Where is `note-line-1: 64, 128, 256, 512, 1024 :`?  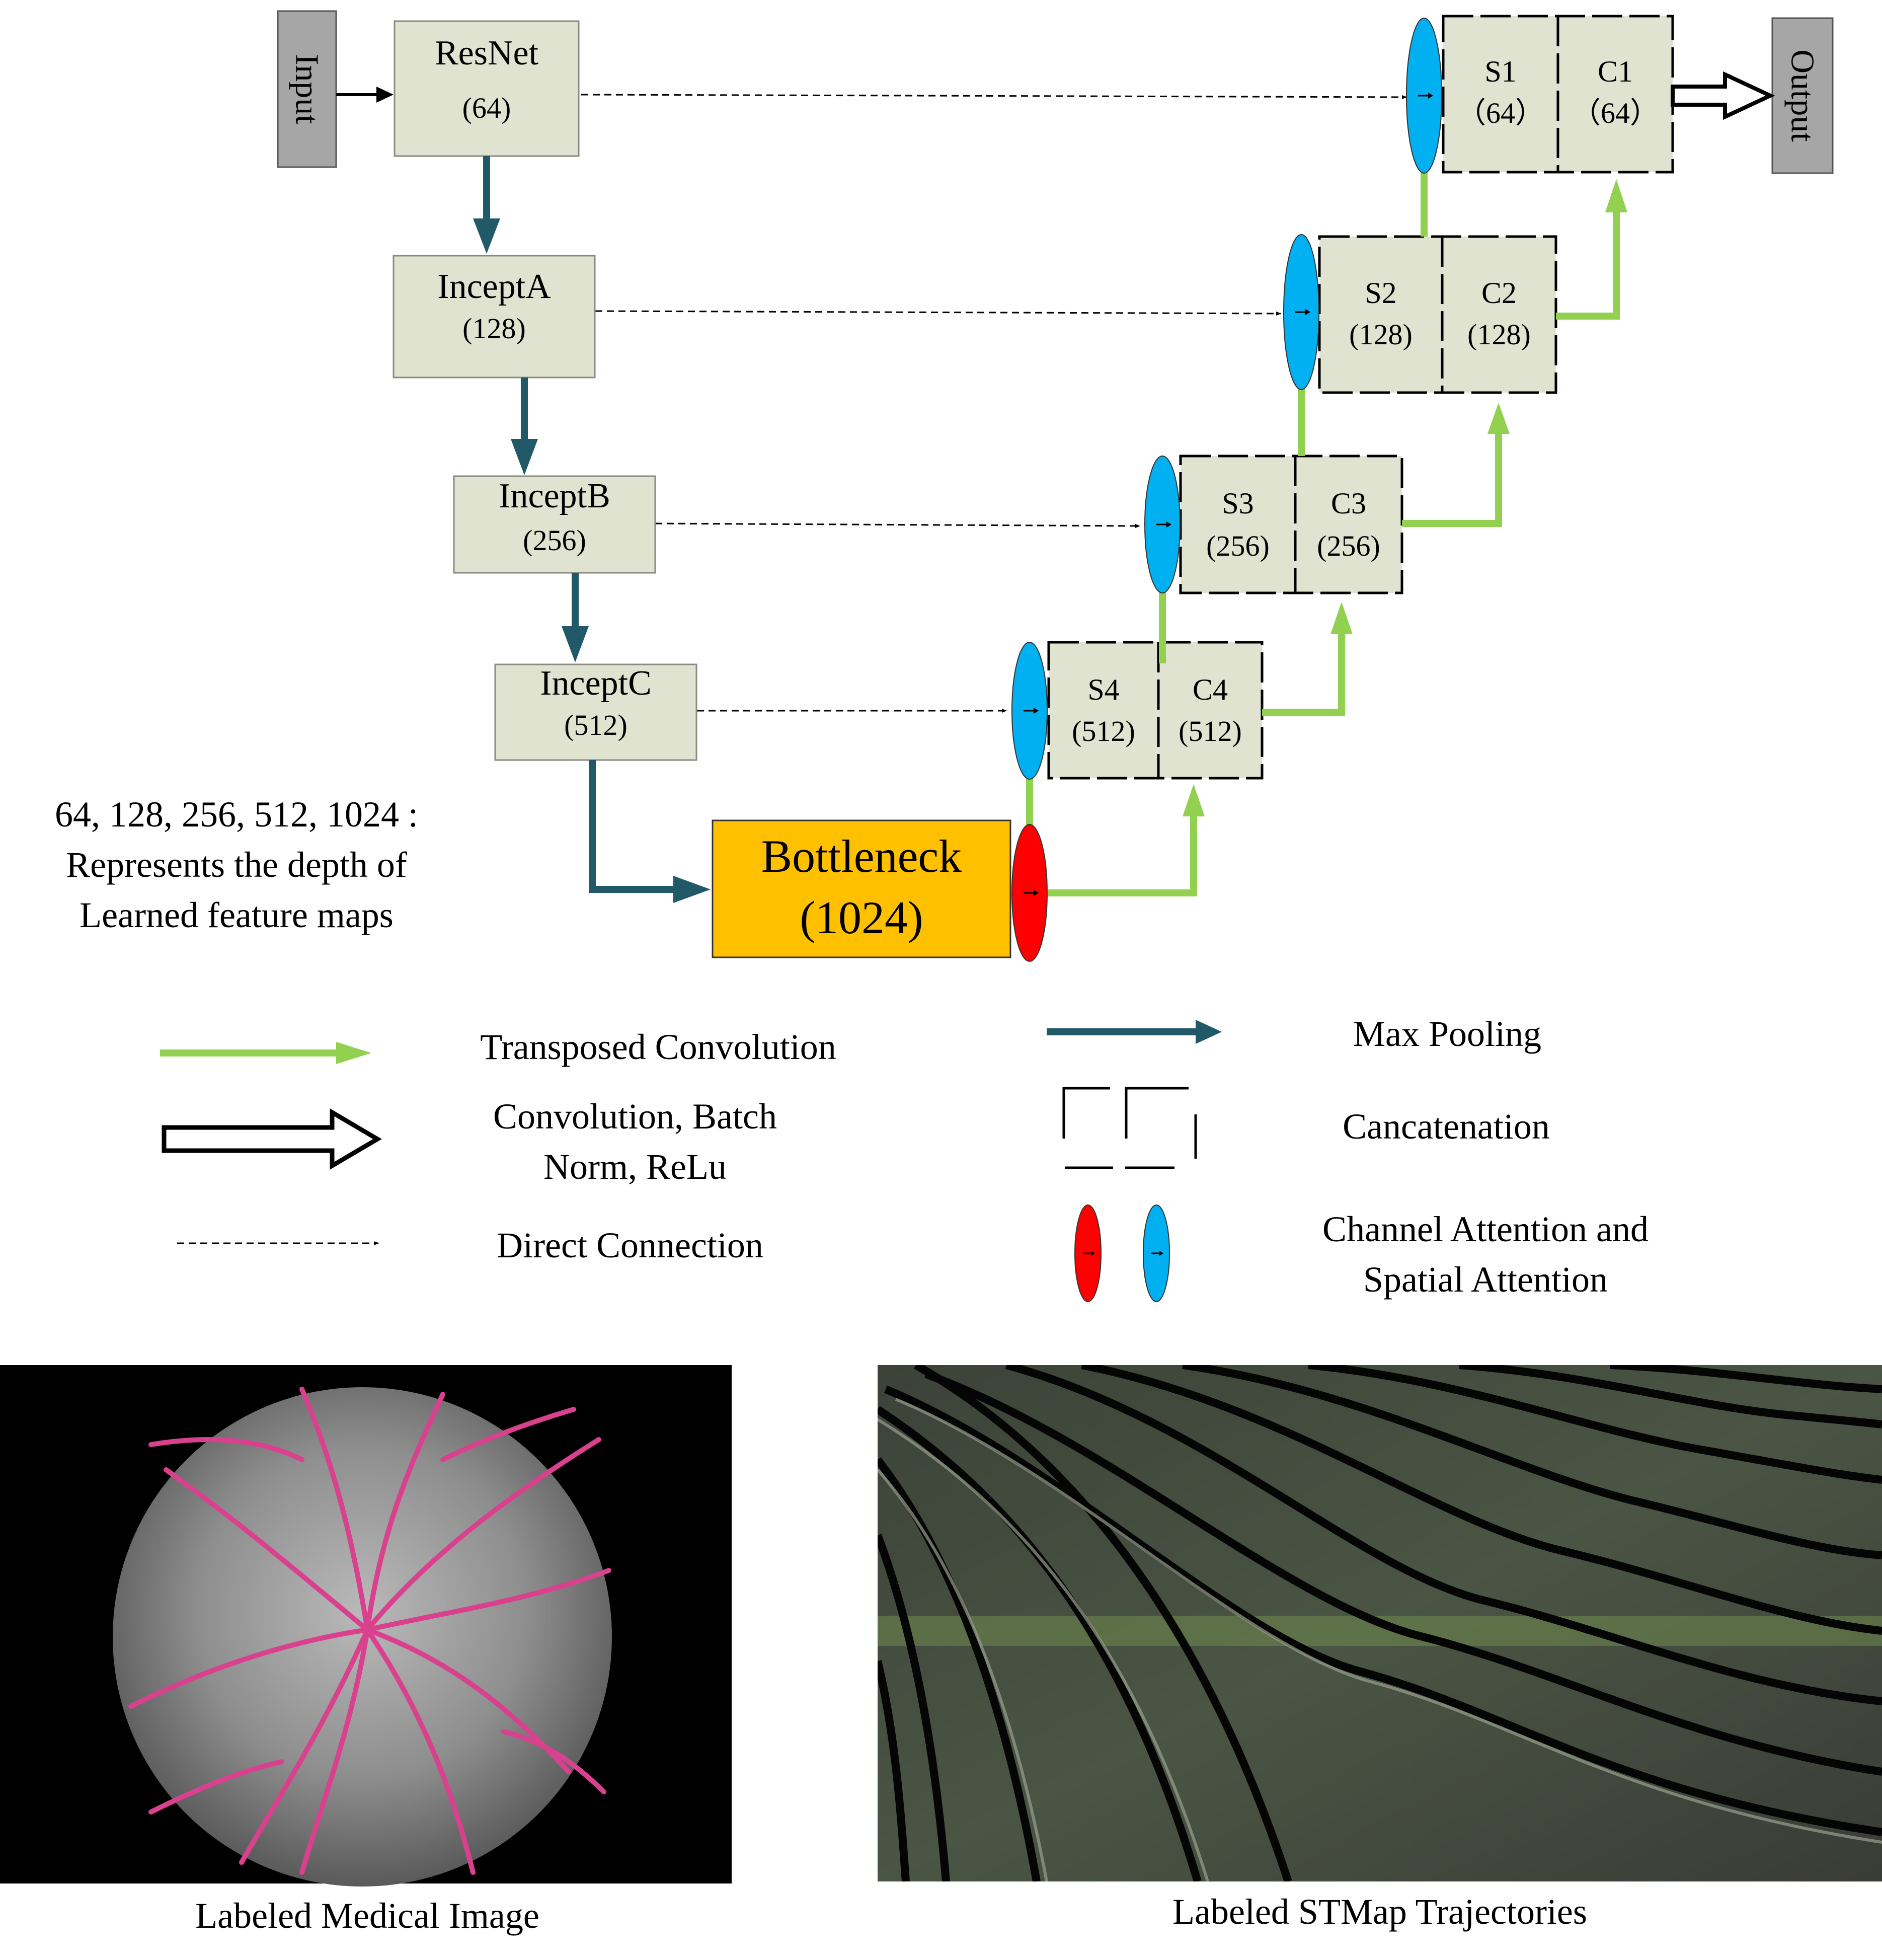
note-line-1: 64, 128, 256, 512, 1024 : is located at coordinates (236, 814).